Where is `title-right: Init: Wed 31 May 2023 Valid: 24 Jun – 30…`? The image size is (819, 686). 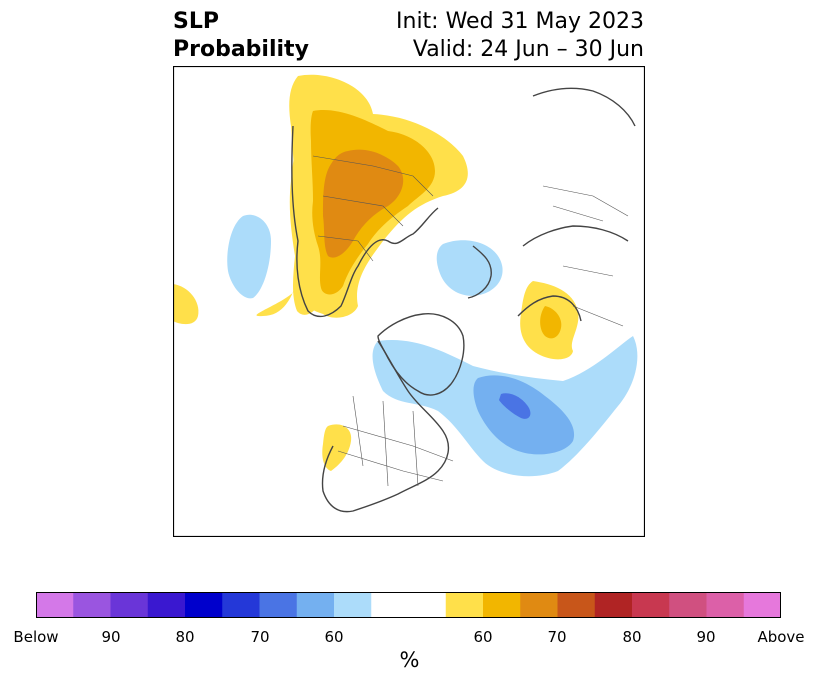 title-right: Init: Wed 31 May 2023 Valid: 24 Jun – 30… is located at coordinates (520, 36).